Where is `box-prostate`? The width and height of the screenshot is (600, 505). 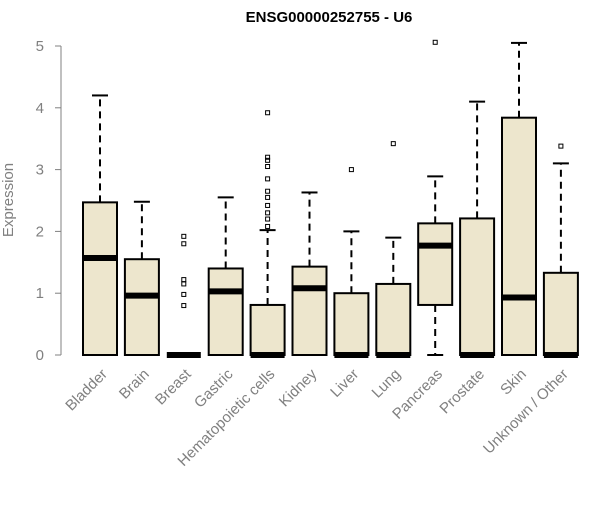
box-prostate is located at coordinates (477, 229).